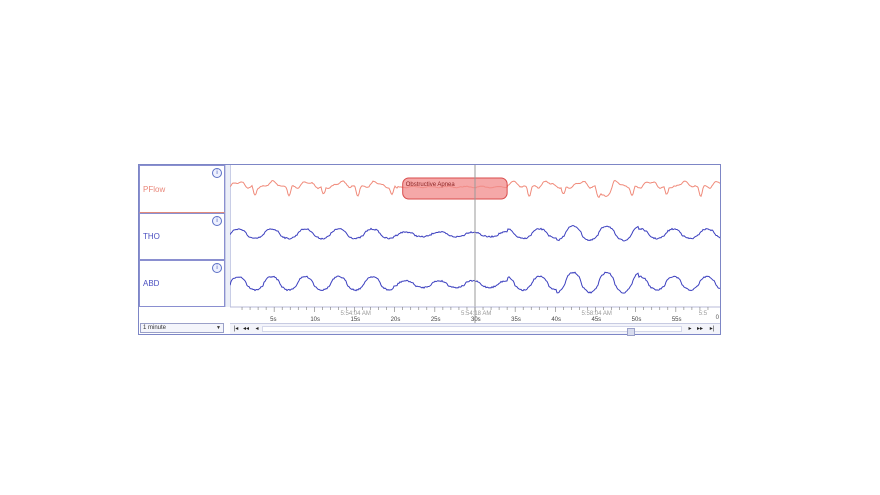 The width and height of the screenshot is (880, 495). I want to click on dropdown-arrow-icon: ▼, so click(218, 328).